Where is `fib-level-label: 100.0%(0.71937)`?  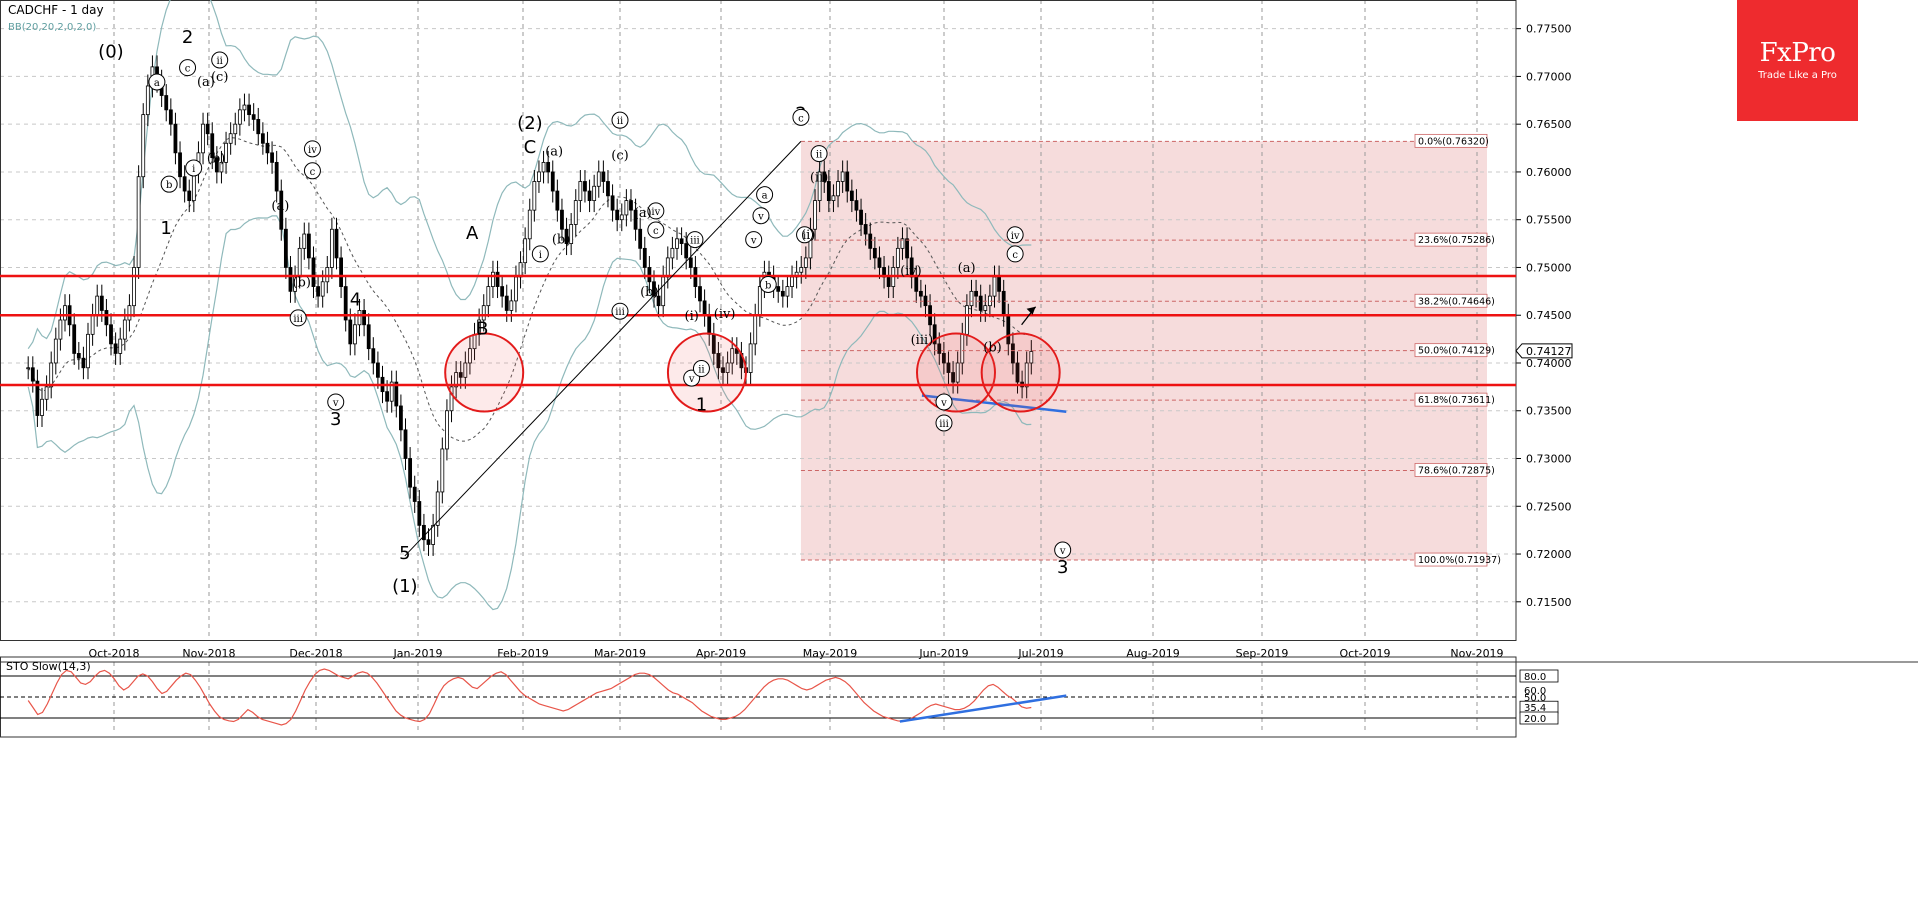 fib-level-label: 100.0%(0.71937) is located at coordinates (1459, 560).